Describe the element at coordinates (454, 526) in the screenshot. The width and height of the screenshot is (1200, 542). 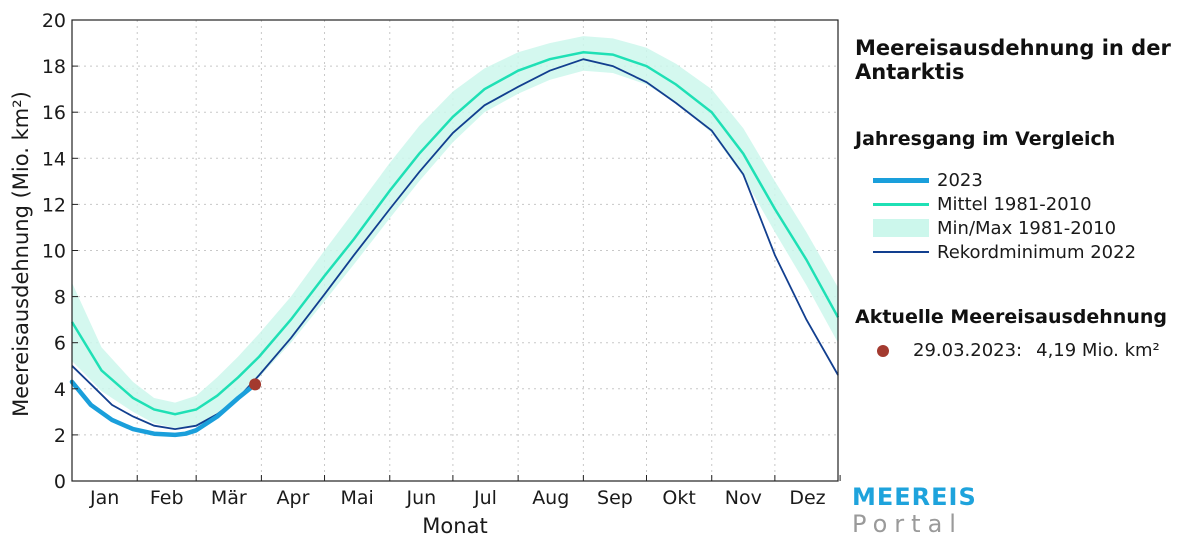
I see `x-axis-title: Monat` at that location.